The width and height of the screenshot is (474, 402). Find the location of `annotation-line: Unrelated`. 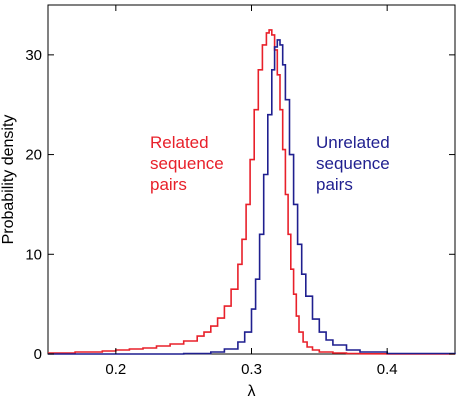

annotation-line: Unrelated is located at coordinates (353, 142).